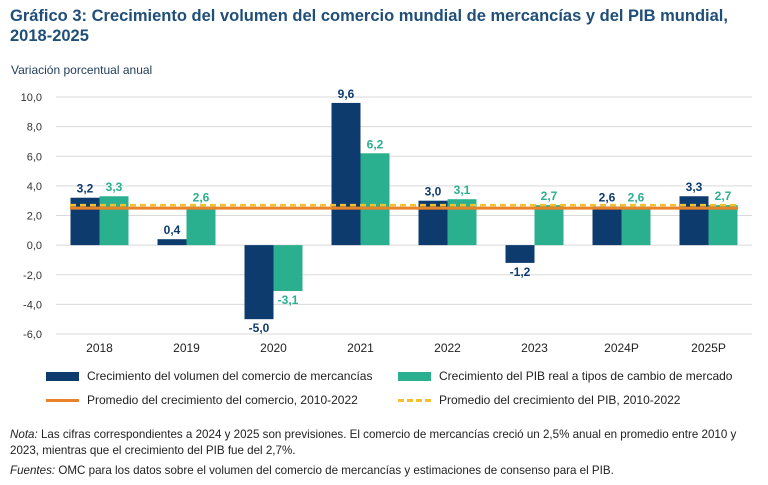 The height and width of the screenshot is (485, 768). What do you see at coordinates (462, 190) in the screenshot?
I see `data-label: 3,1` at bounding box center [462, 190].